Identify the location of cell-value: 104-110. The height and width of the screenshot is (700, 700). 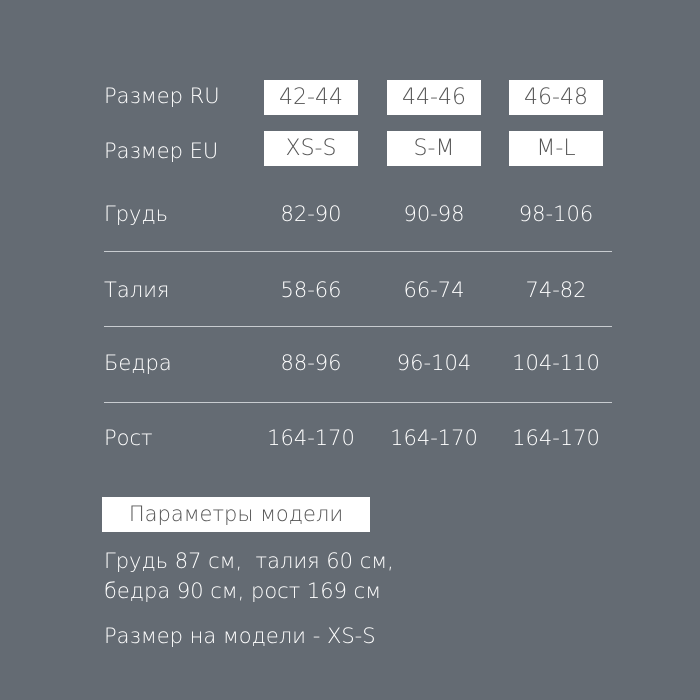
(556, 363).